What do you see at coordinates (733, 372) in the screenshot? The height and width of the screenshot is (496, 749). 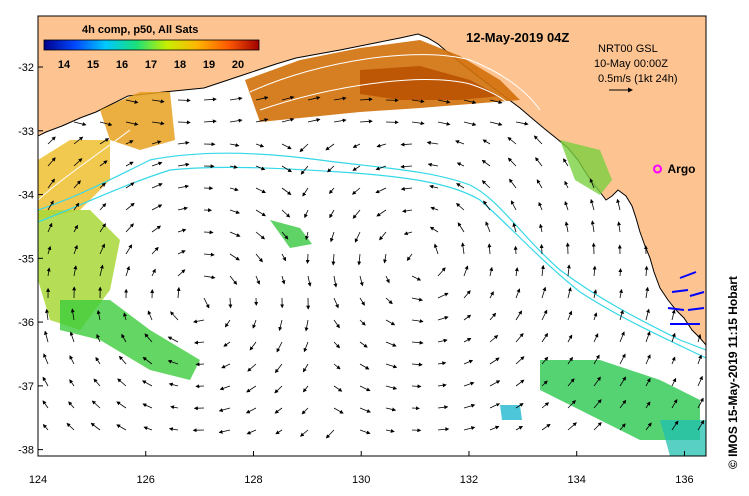 I see `credit-panel: © IMOS 15-May-2019 11:15 Hobart` at bounding box center [733, 372].